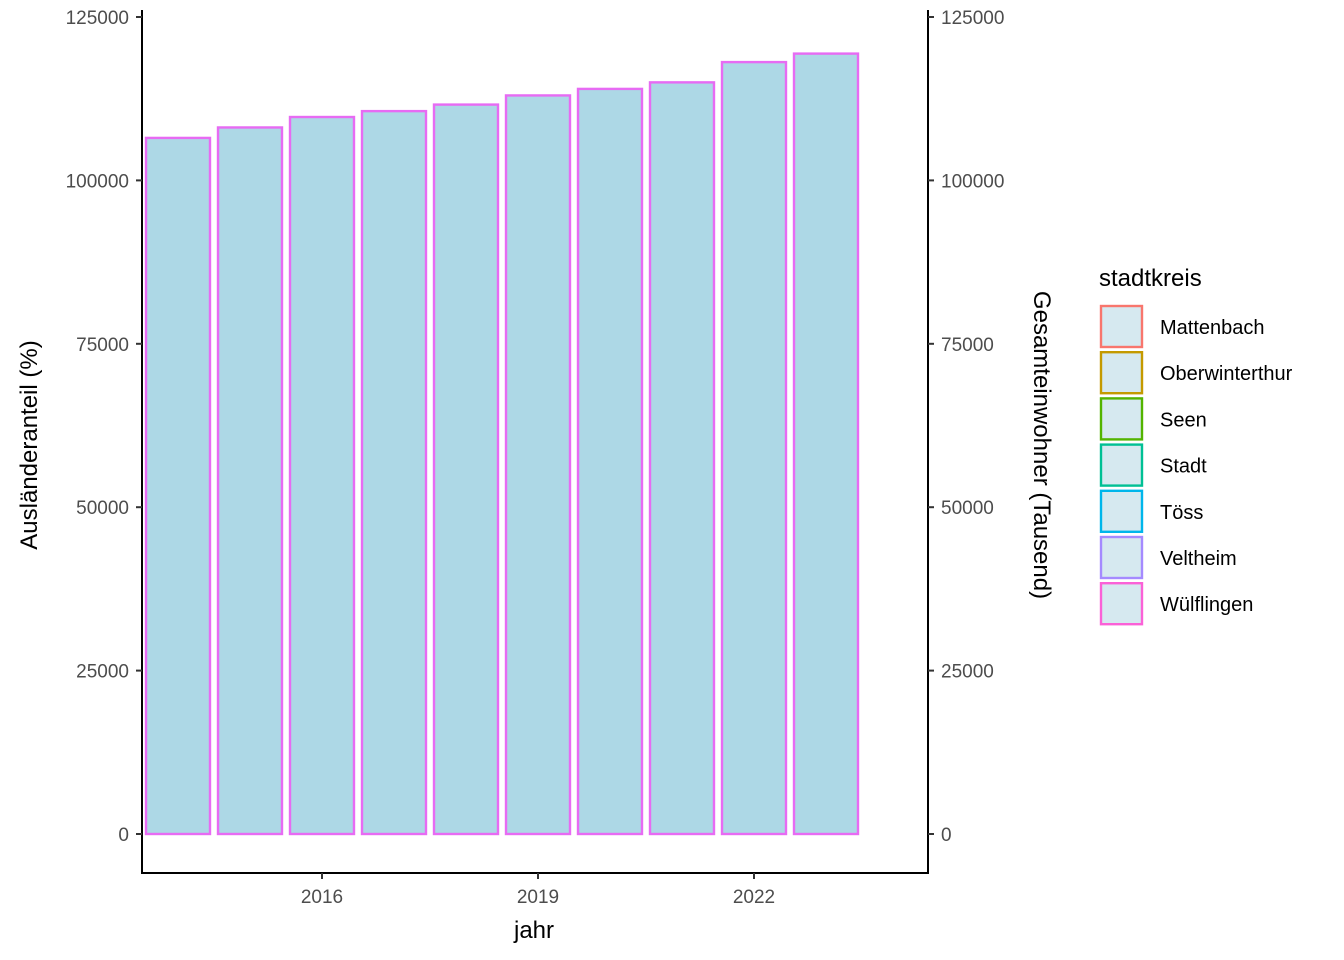 Image resolution: width=1344 pixels, height=960 pixels. What do you see at coordinates (97, 181) in the screenshot?
I see `left-y-tick-label: 100000` at bounding box center [97, 181].